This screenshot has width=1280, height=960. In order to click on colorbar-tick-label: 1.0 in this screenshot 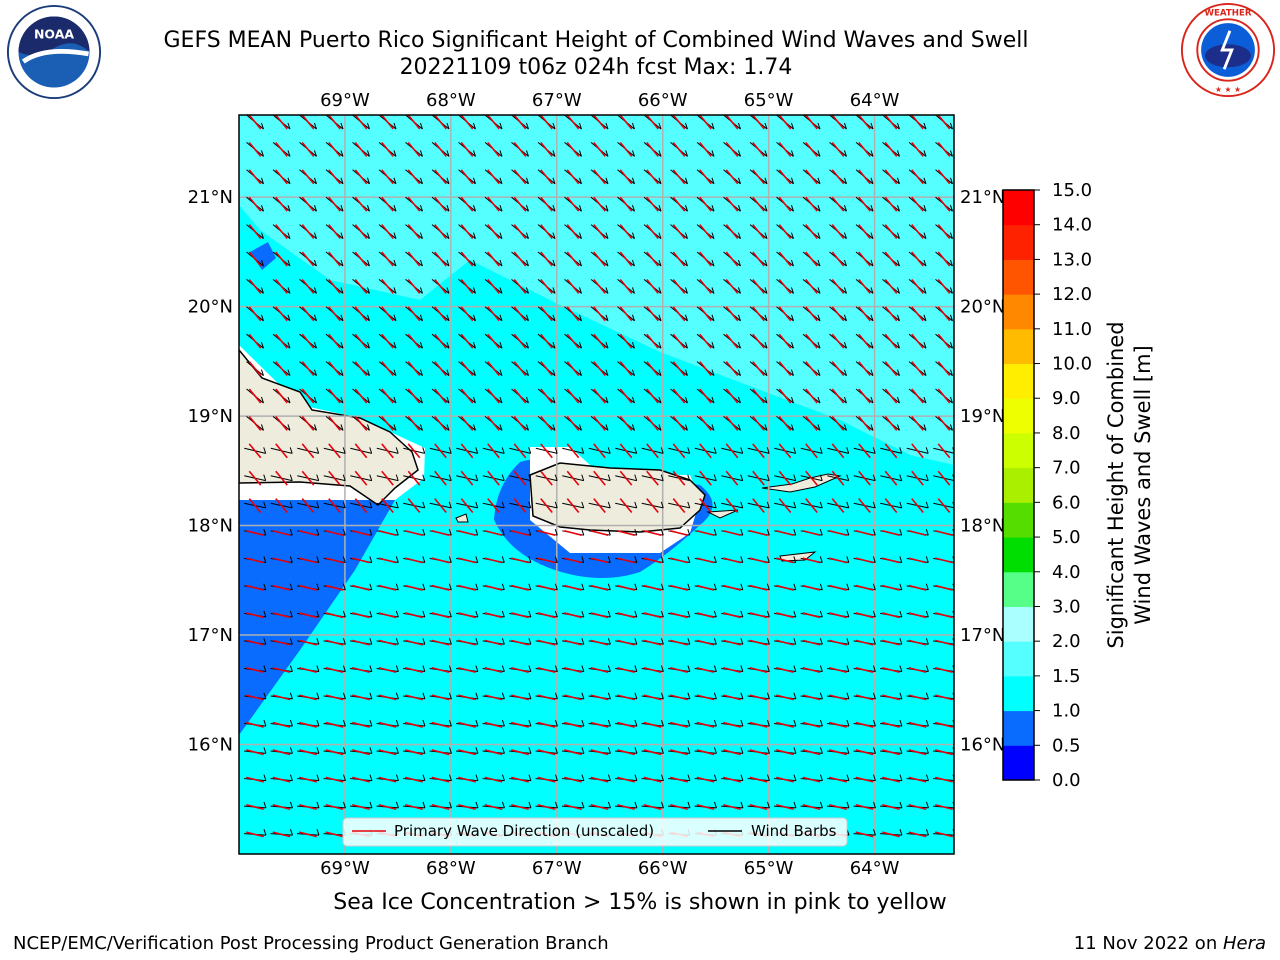, I will do `click(1066, 711)`.